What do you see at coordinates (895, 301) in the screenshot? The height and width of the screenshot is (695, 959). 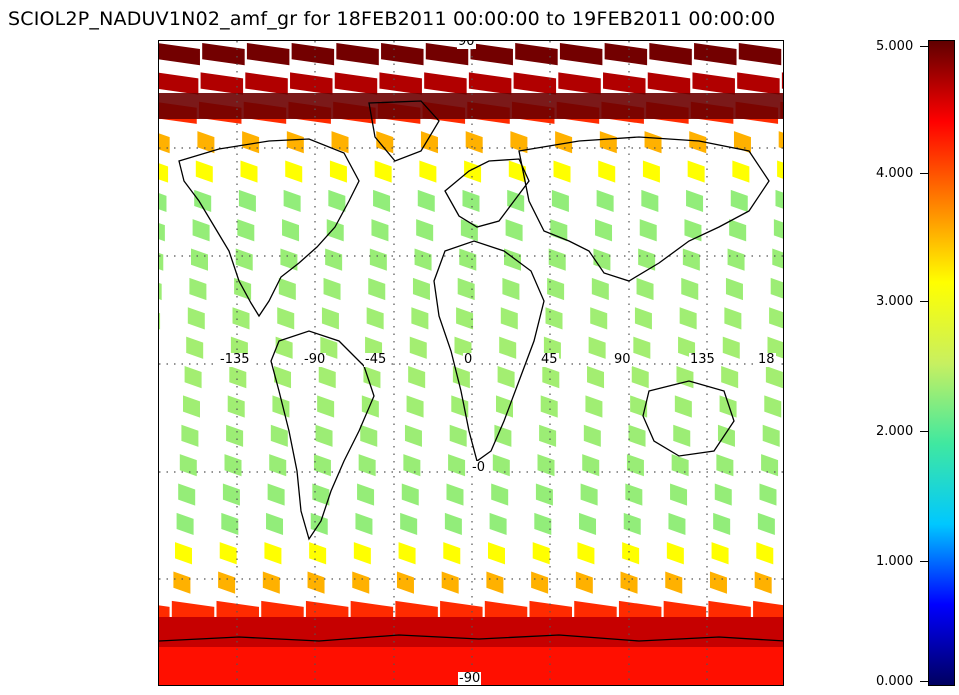 I see `colorbar-tick-3: 3.000` at bounding box center [895, 301].